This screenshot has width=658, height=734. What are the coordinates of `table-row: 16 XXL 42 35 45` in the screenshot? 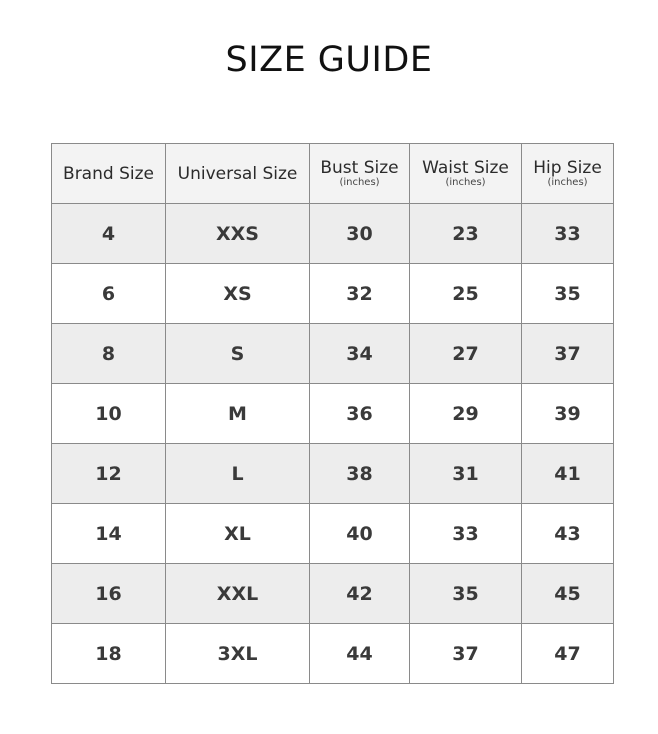 It's located at (332, 593).